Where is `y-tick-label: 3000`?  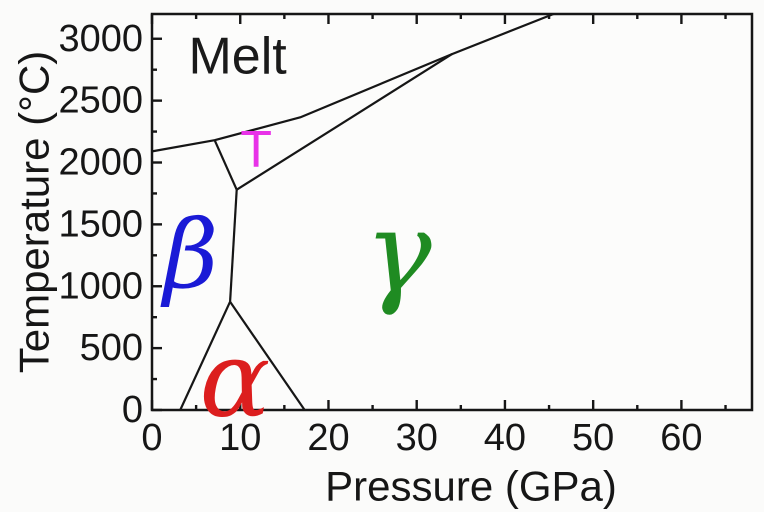
y-tick-label: 3000 is located at coordinates (100, 39).